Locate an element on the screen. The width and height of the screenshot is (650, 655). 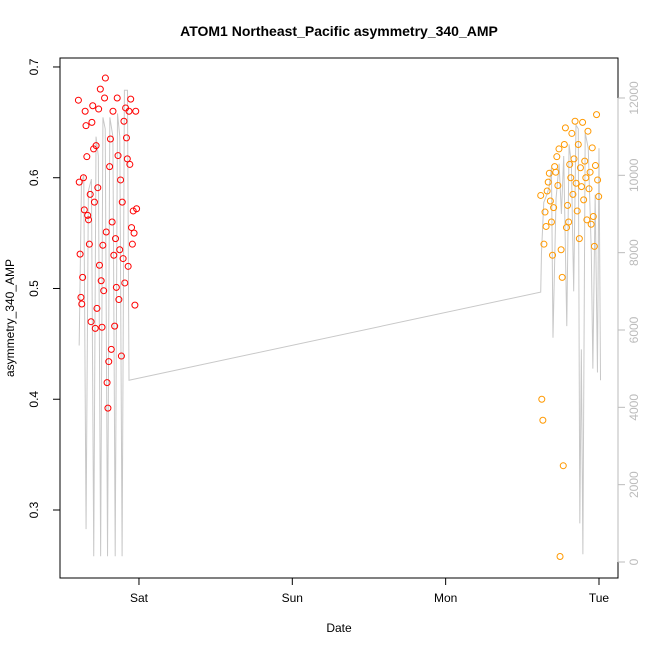
y-tick-label: 0.4 is located at coordinates (34, 399).